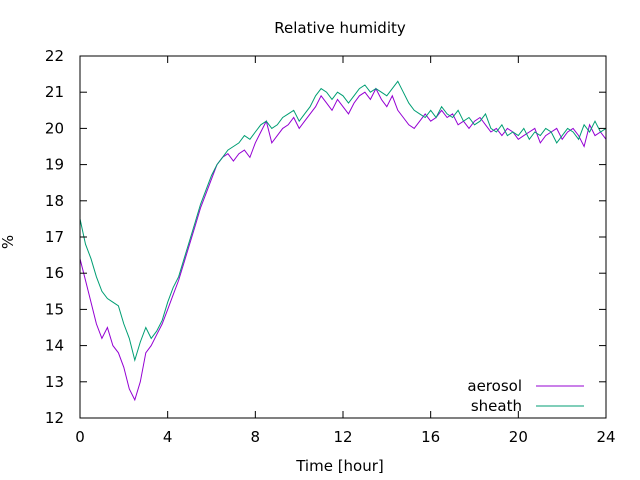 The height and width of the screenshot is (480, 640). Describe the element at coordinates (605, 437) in the screenshot. I see `x-tick-label: 24` at that location.